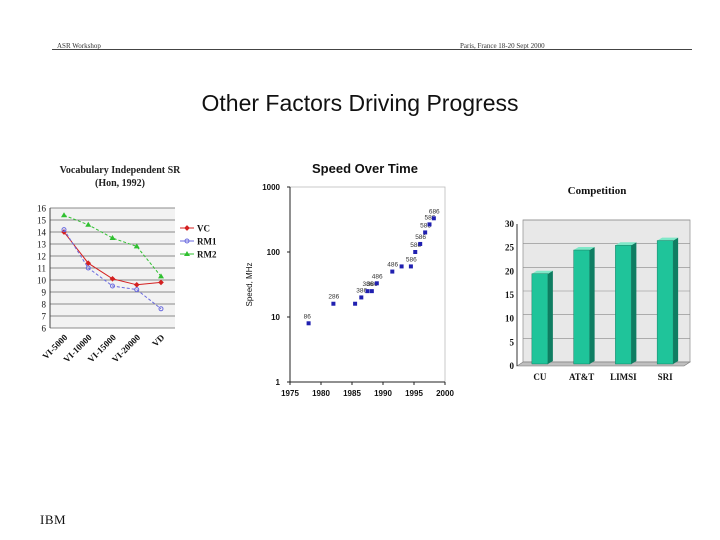  What do you see at coordinates (414, 393) in the screenshot?
I see `chart2-xtick-label: 1995` at bounding box center [414, 393].